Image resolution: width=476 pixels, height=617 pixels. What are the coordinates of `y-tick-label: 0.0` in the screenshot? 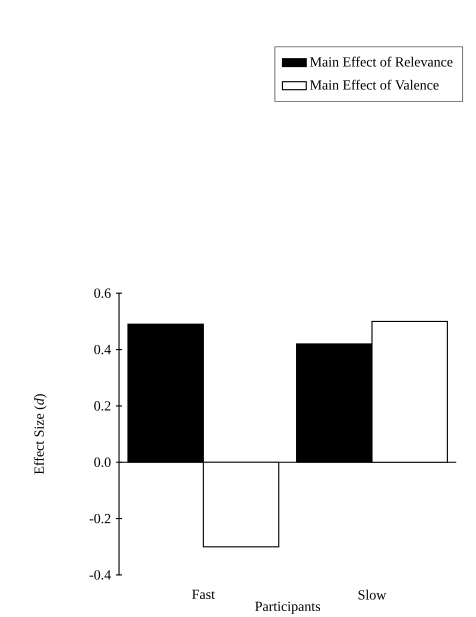 It's located at (102, 462).